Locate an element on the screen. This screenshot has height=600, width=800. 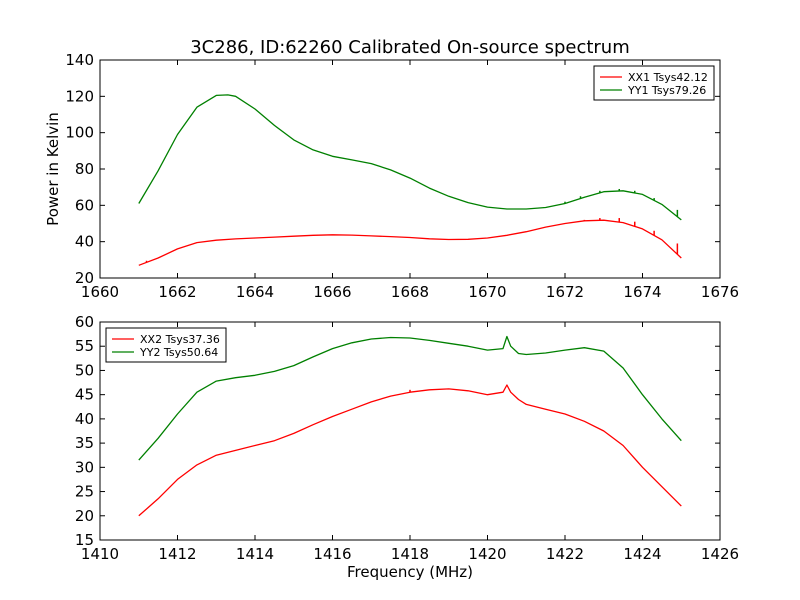
x-tick-label: 1426 is located at coordinates (720, 554).